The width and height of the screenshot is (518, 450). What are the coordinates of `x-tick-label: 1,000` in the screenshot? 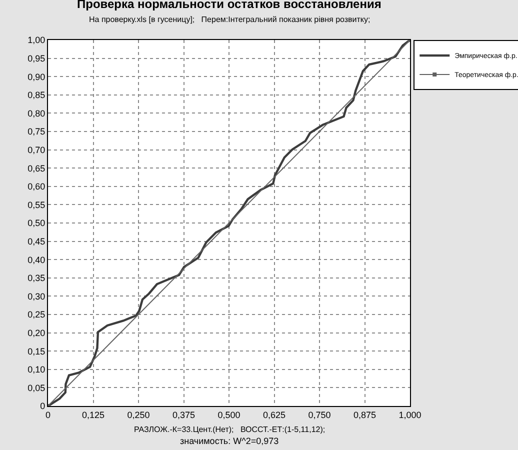 It's located at (410, 415).